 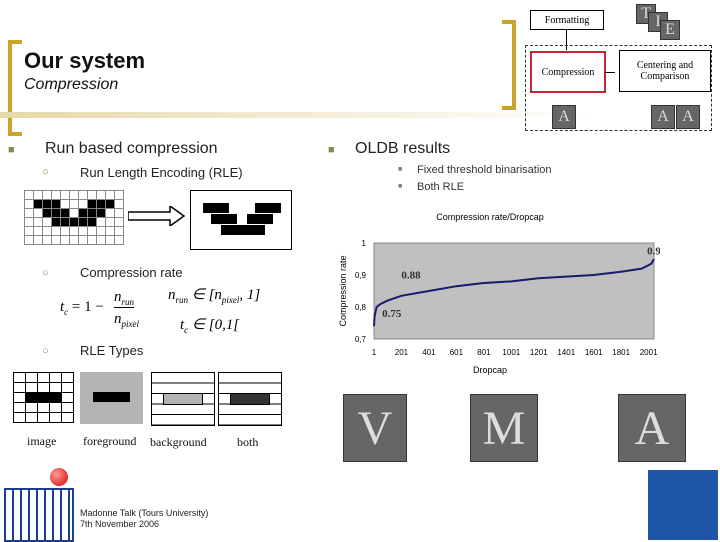 What do you see at coordinates (343, 290) in the screenshot?
I see `y-axis-label: Compression rate` at bounding box center [343, 290].